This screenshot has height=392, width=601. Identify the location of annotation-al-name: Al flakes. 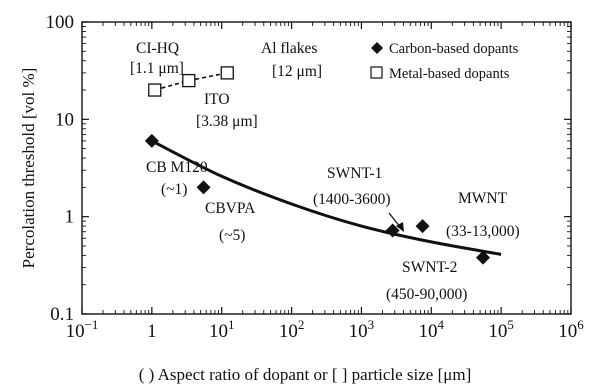
(289, 48).